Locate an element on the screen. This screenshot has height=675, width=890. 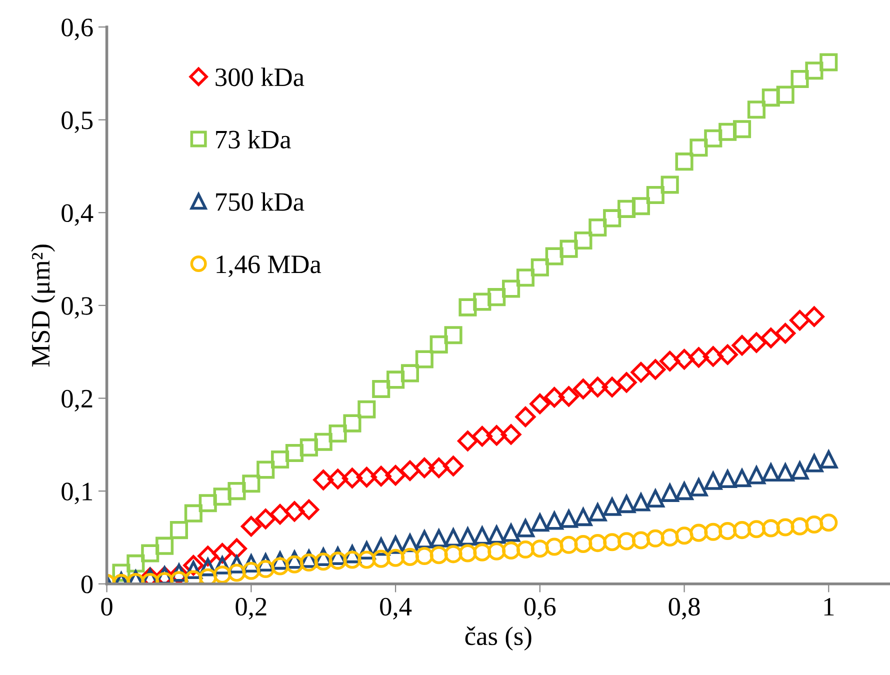
legend-label: 1,46 MDa is located at coordinates (269, 267).